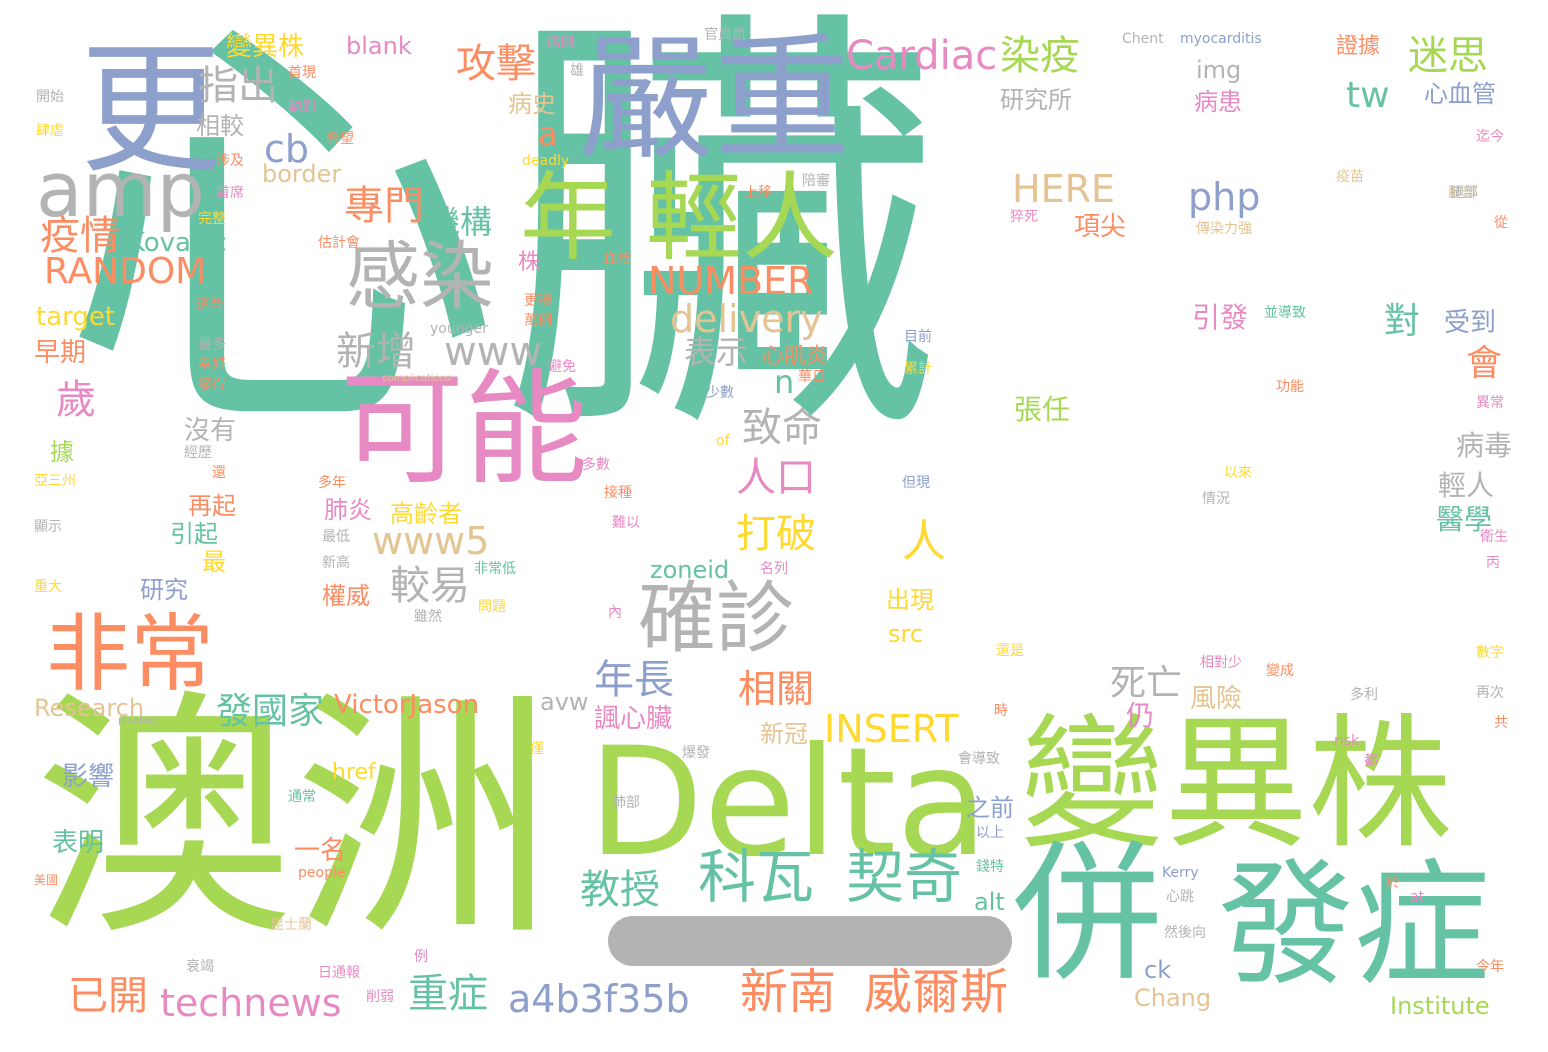  Describe the element at coordinates (626, 523) in the screenshot. I see `word: 難以` at that location.